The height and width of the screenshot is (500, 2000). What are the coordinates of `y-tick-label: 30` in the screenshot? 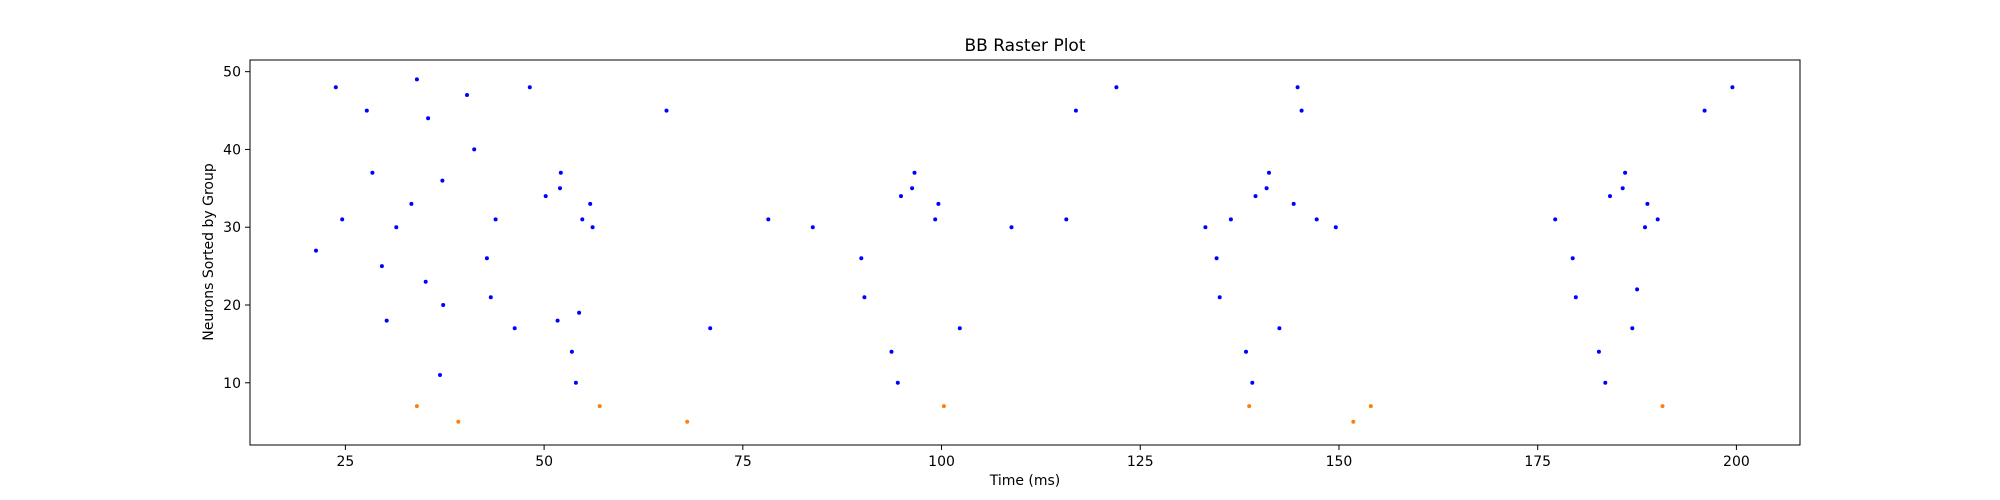 It's located at (232, 228).